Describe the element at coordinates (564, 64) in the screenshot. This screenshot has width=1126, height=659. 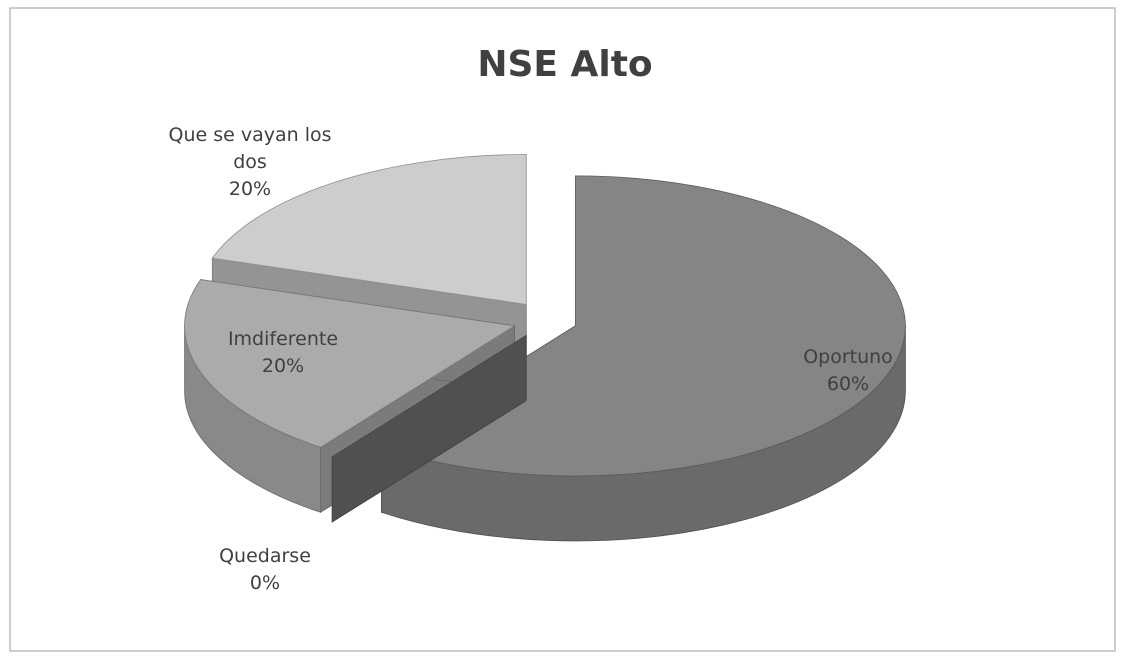
I see `chart-title: NSE Alto` at that location.